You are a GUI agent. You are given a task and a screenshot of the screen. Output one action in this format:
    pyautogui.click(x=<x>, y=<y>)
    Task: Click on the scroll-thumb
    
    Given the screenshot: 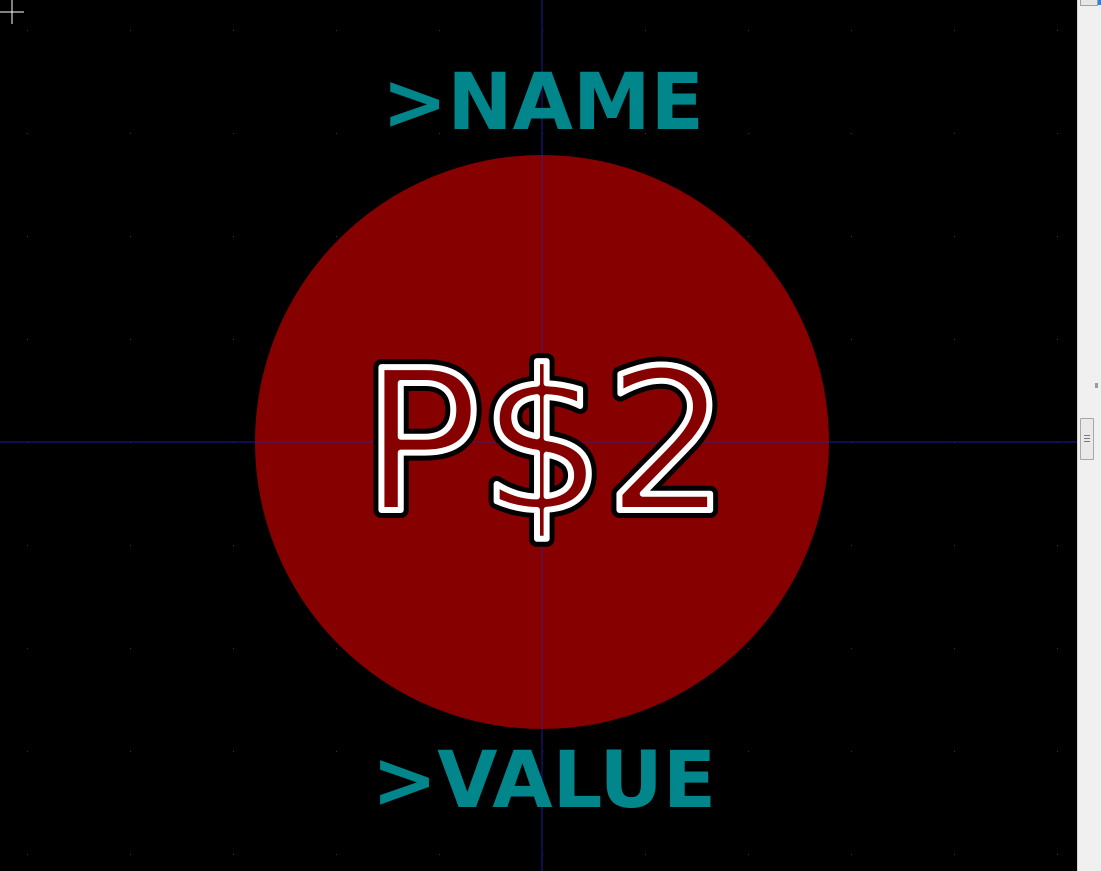 What is the action you would take?
    pyautogui.click(x=1087, y=439)
    